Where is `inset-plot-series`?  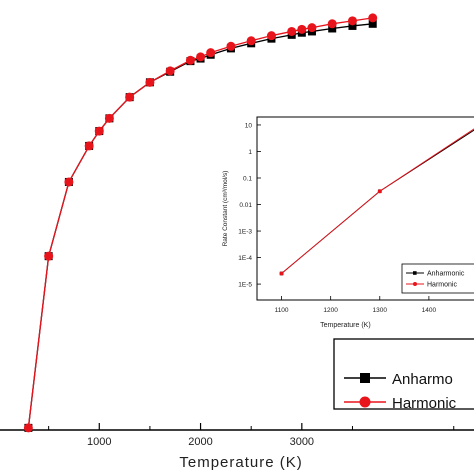 inset-plot-series is located at coordinates (376, 202).